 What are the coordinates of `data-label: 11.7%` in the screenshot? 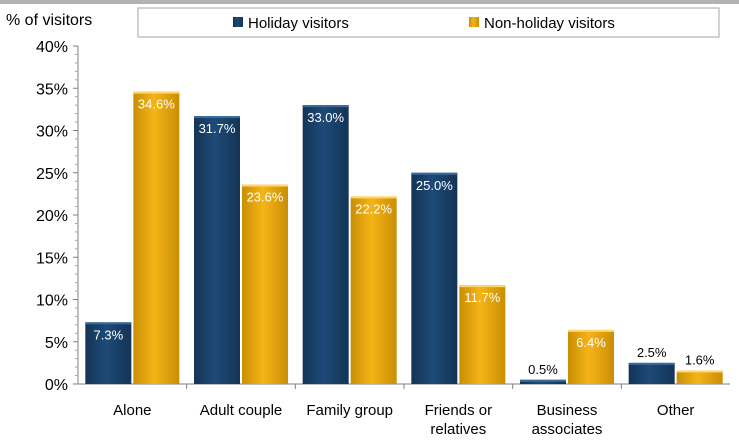 It's located at (482, 297).